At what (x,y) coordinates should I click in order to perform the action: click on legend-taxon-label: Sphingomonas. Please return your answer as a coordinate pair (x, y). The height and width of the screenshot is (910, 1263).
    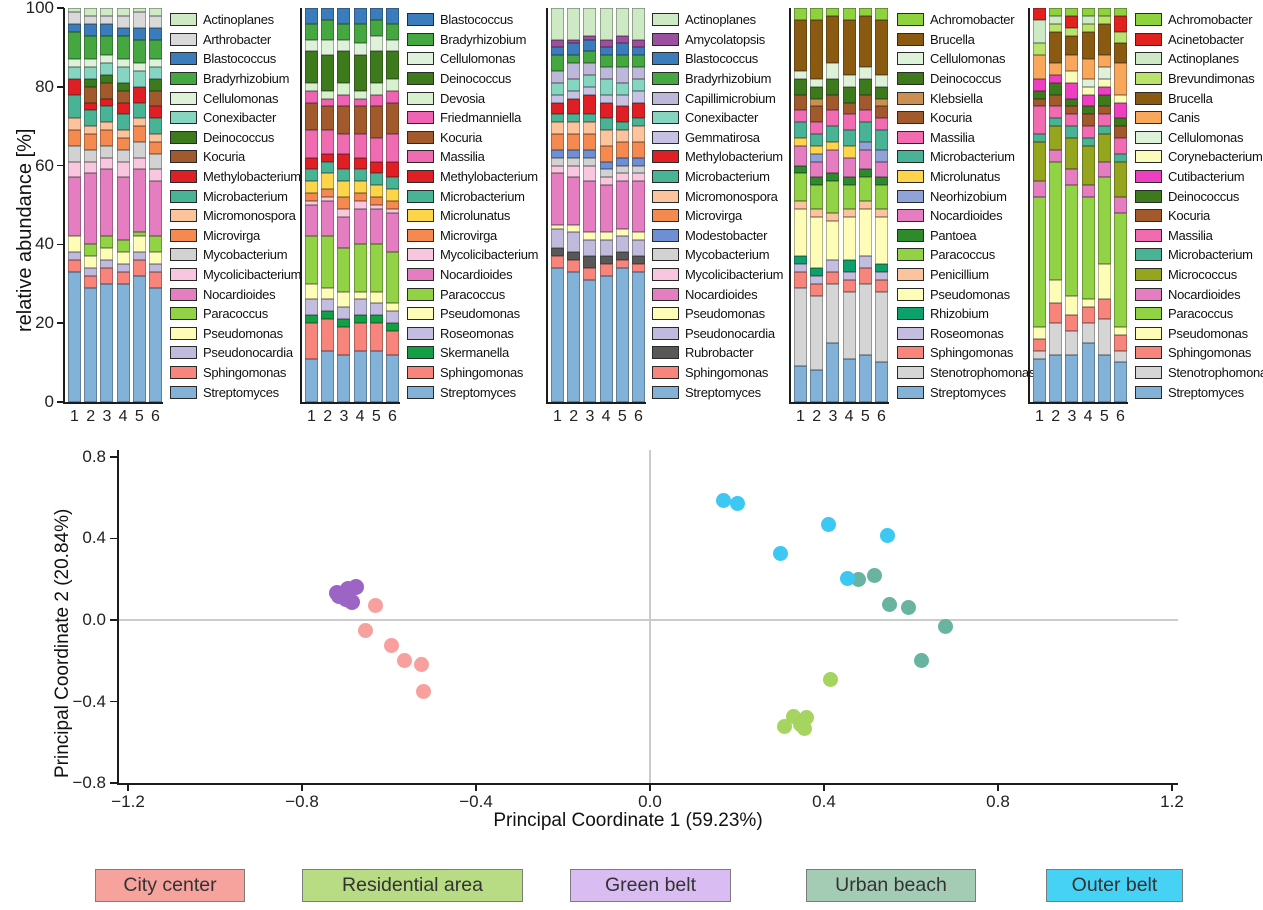
    Looking at the image, I should click on (245, 373).